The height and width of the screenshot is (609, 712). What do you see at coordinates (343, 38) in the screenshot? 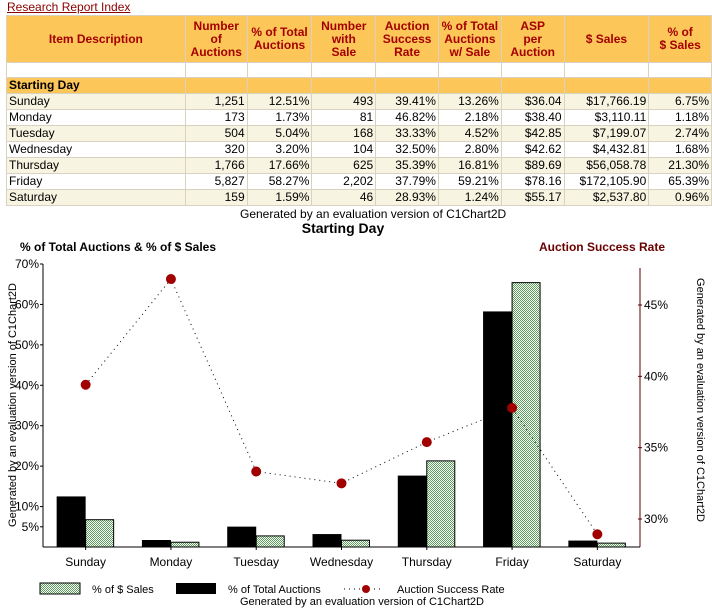
I see `column-header-line: with` at bounding box center [343, 38].